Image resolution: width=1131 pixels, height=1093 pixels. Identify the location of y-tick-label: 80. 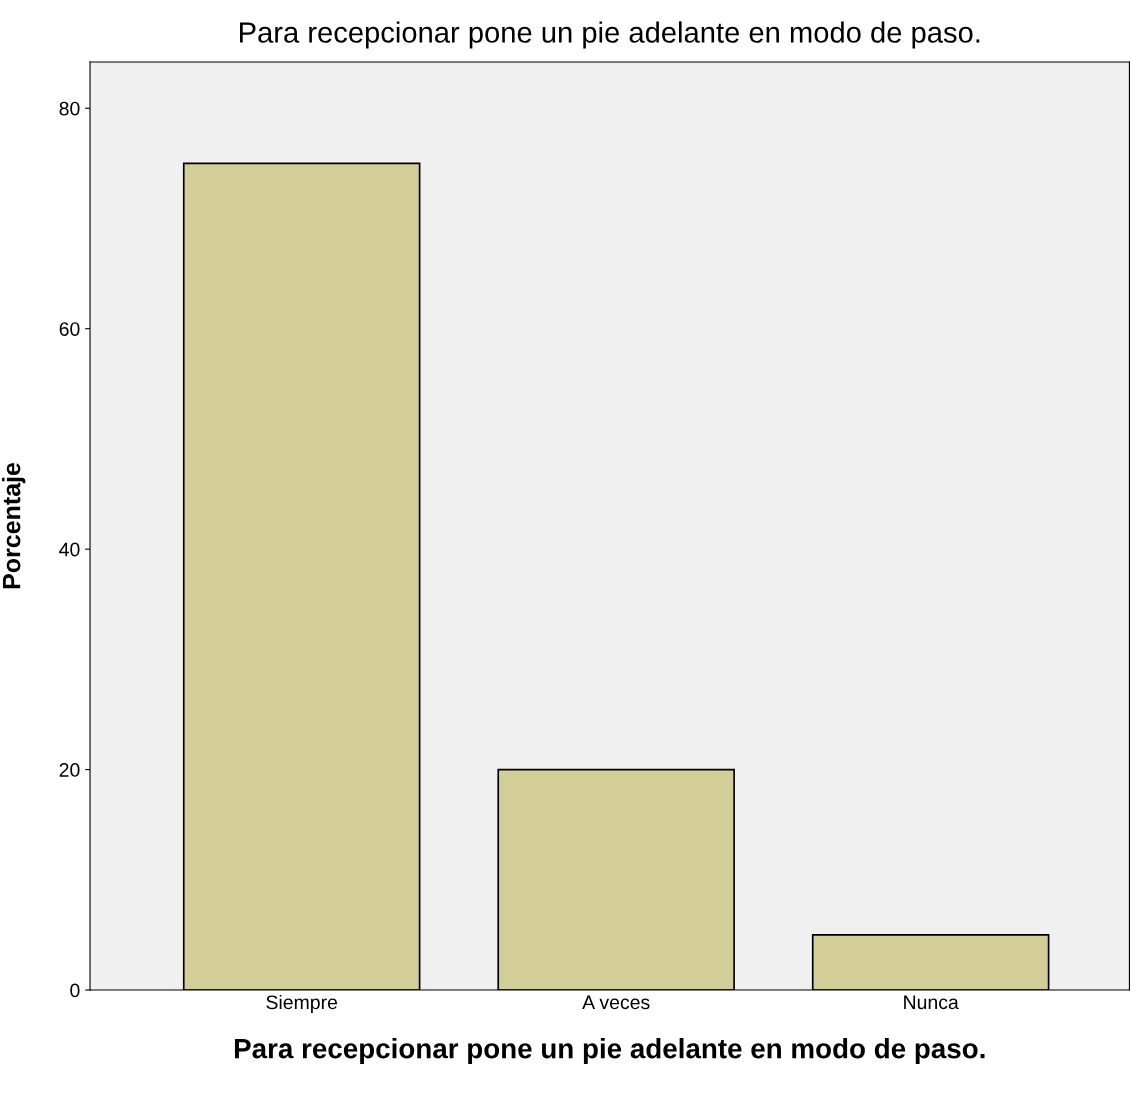
(69, 108).